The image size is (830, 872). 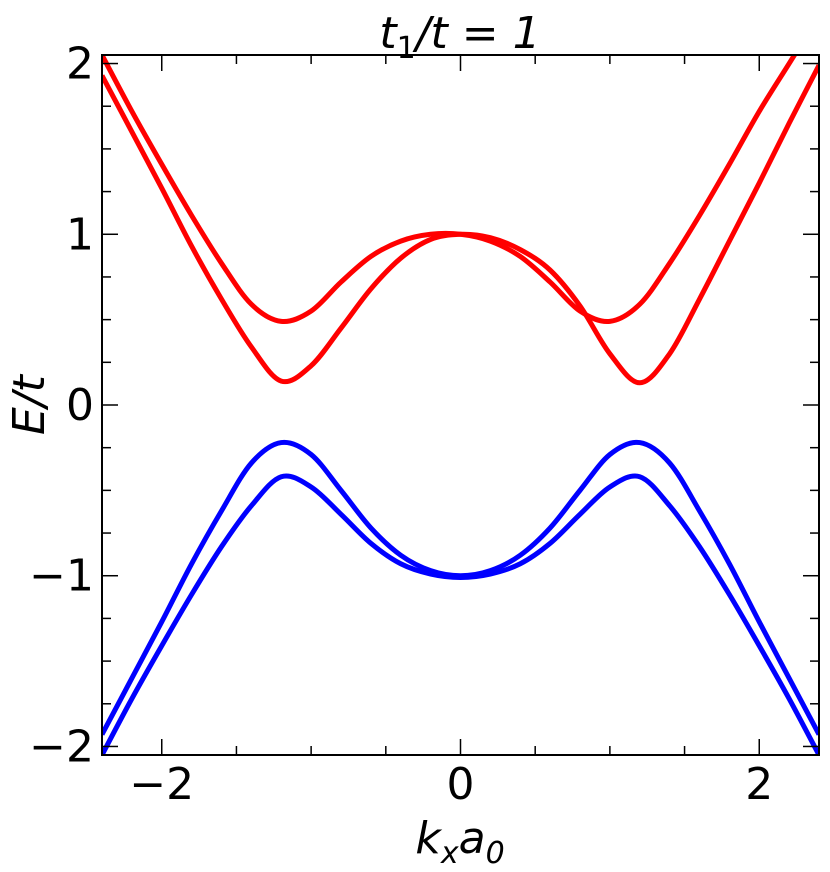 I want to click on y-tick-label: −1, so click(x=61, y=576).